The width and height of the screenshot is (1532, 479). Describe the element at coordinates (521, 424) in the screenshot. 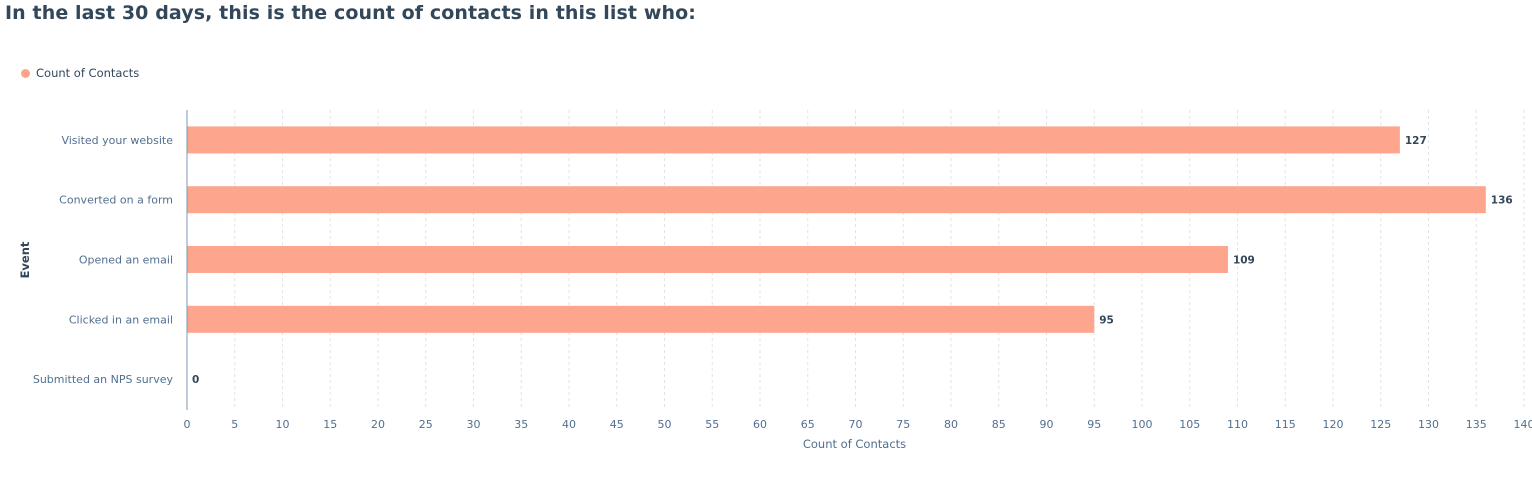

I see `x-tick-label: 35` at that location.